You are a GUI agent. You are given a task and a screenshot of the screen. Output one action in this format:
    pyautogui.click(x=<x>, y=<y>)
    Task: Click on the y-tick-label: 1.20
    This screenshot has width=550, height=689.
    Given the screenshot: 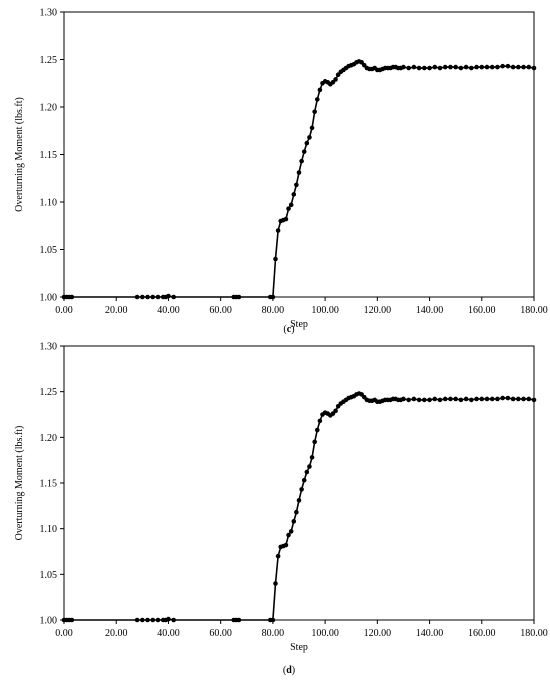 What is the action you would take?
    pyautogui.click(x=49, y=108)
    